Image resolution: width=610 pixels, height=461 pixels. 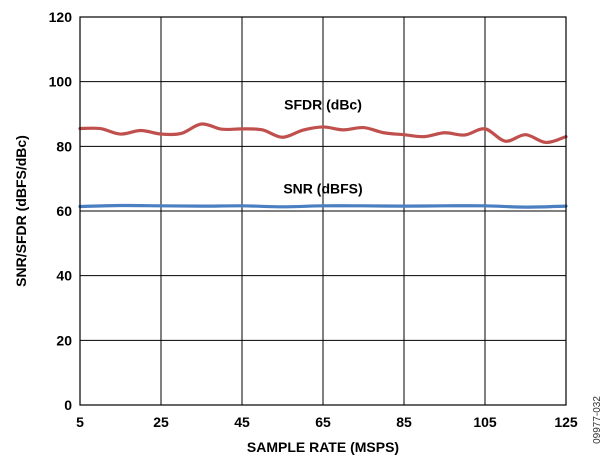 What do you see at coordinates (61, 17) in the screenshot?
I see `y-tick-label-6: 120` at bounding box center [61, 17].